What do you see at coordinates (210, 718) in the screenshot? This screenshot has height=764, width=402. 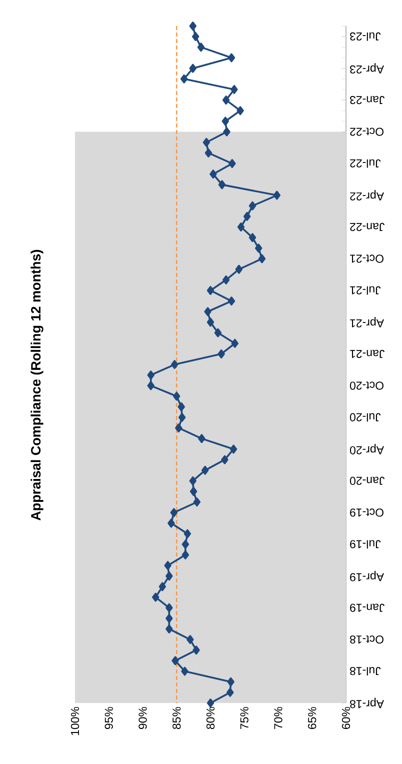 I see `x-tick-label: 80%` at bounding box center [210, 718].